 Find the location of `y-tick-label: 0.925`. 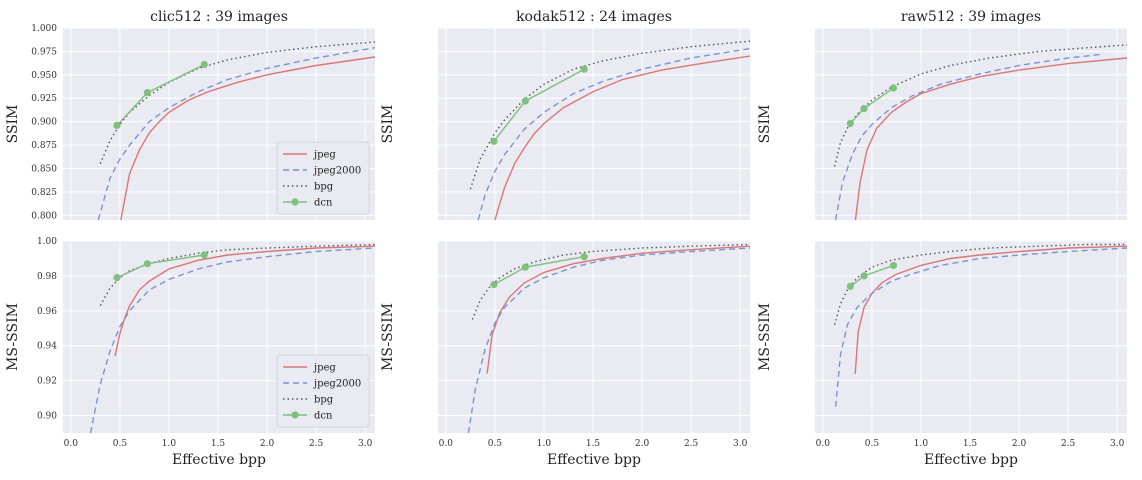

y-tick-label: 0.925 is located at coordinates (44, 99).